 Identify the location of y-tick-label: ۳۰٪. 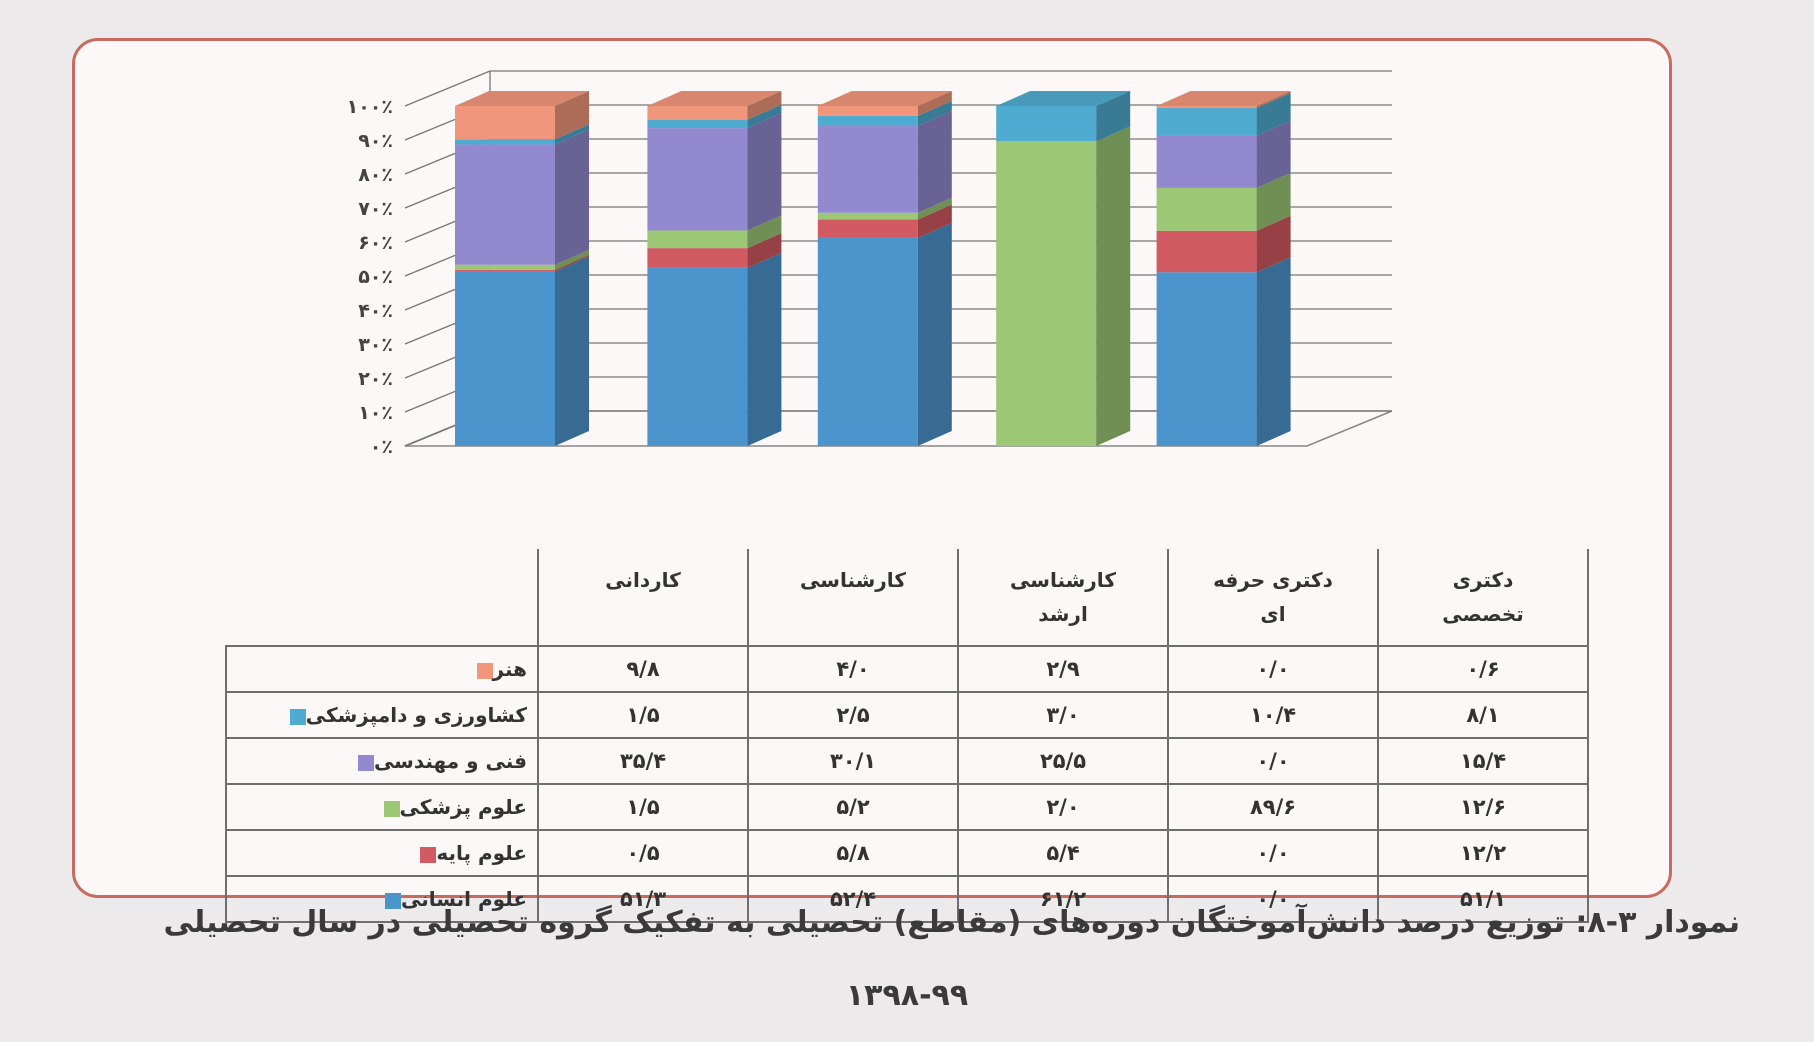
(375, 345).